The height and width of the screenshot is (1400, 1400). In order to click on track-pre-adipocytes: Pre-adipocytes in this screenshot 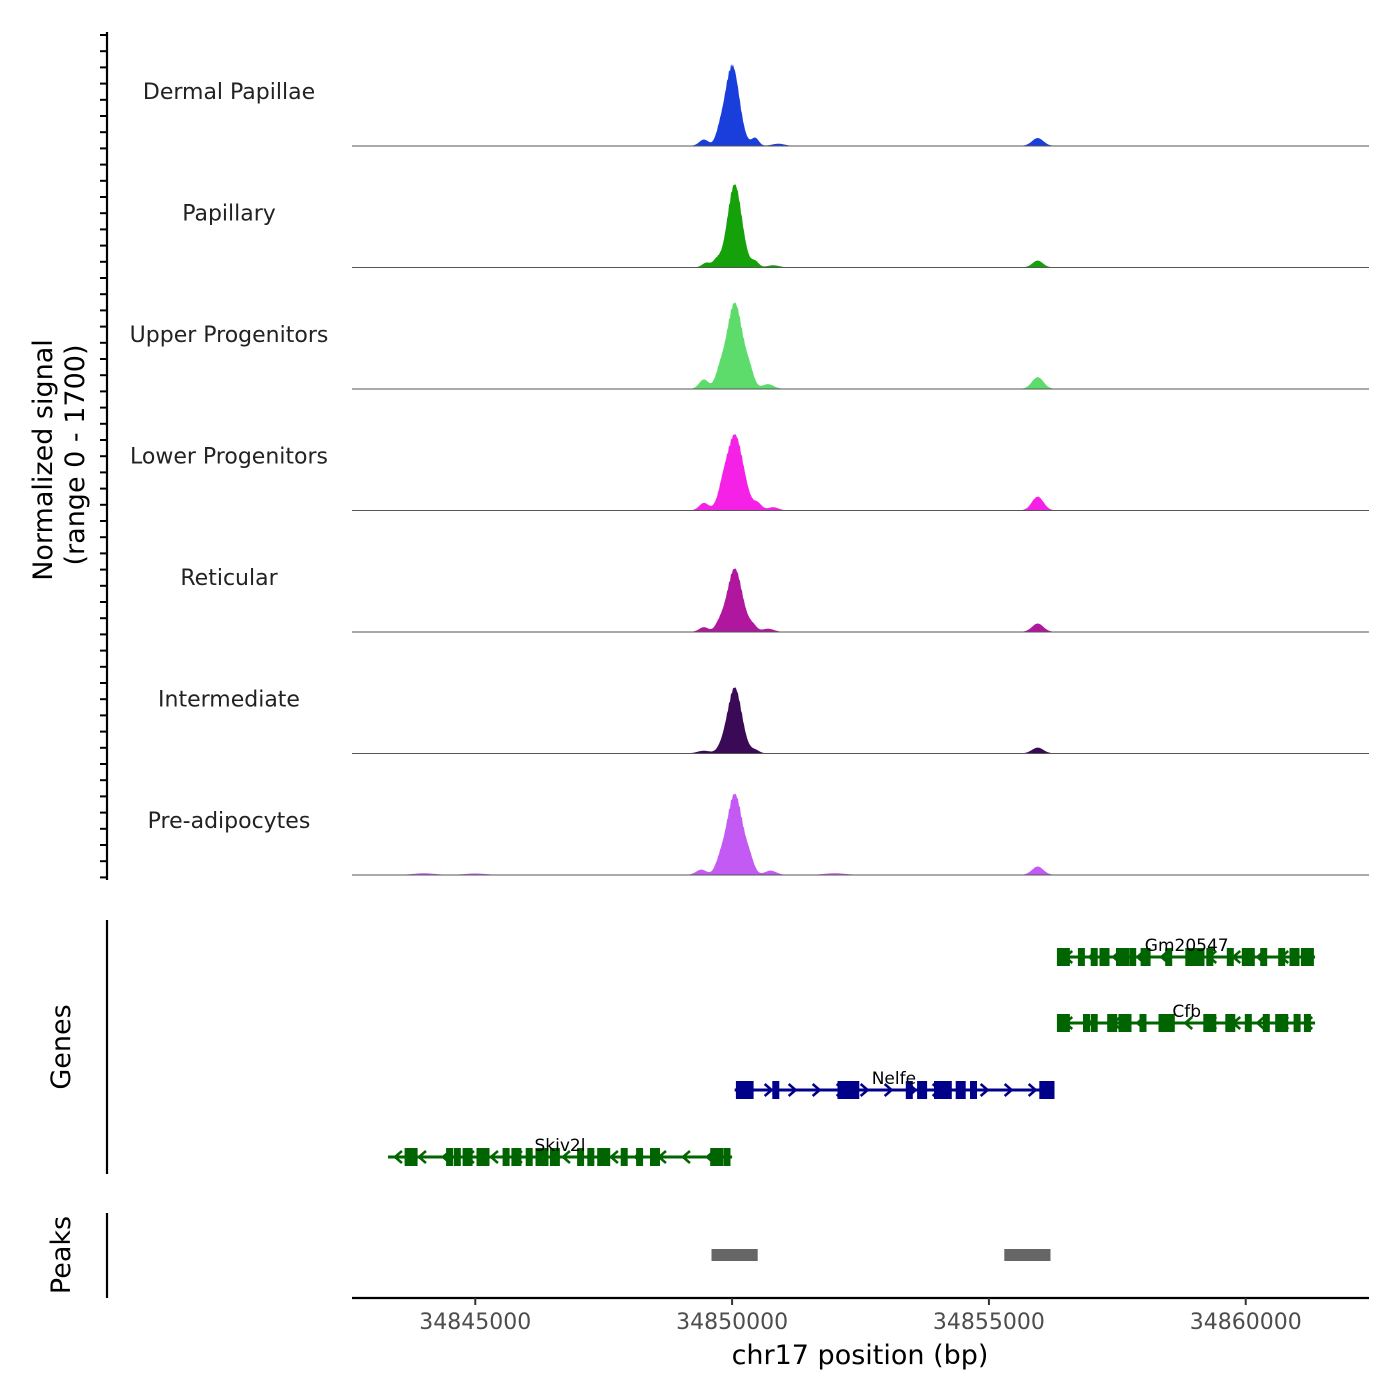, I will do `click(758, 834)`.